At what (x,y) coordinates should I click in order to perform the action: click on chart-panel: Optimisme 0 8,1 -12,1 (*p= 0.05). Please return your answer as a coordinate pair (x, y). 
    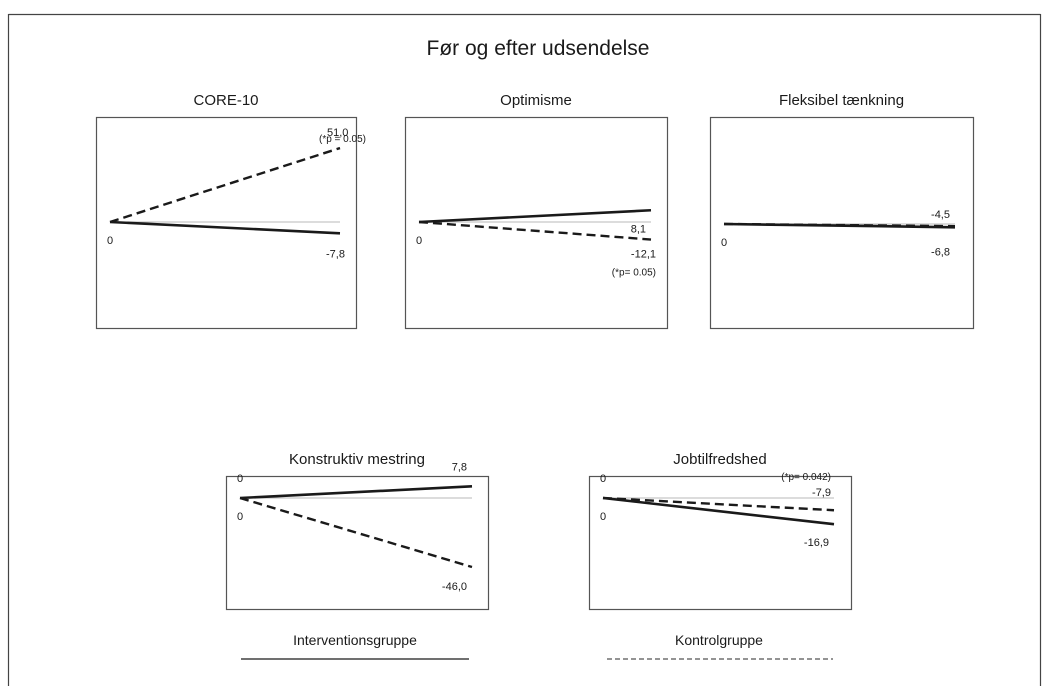
    Looking at the image, I should click on (536, 211).